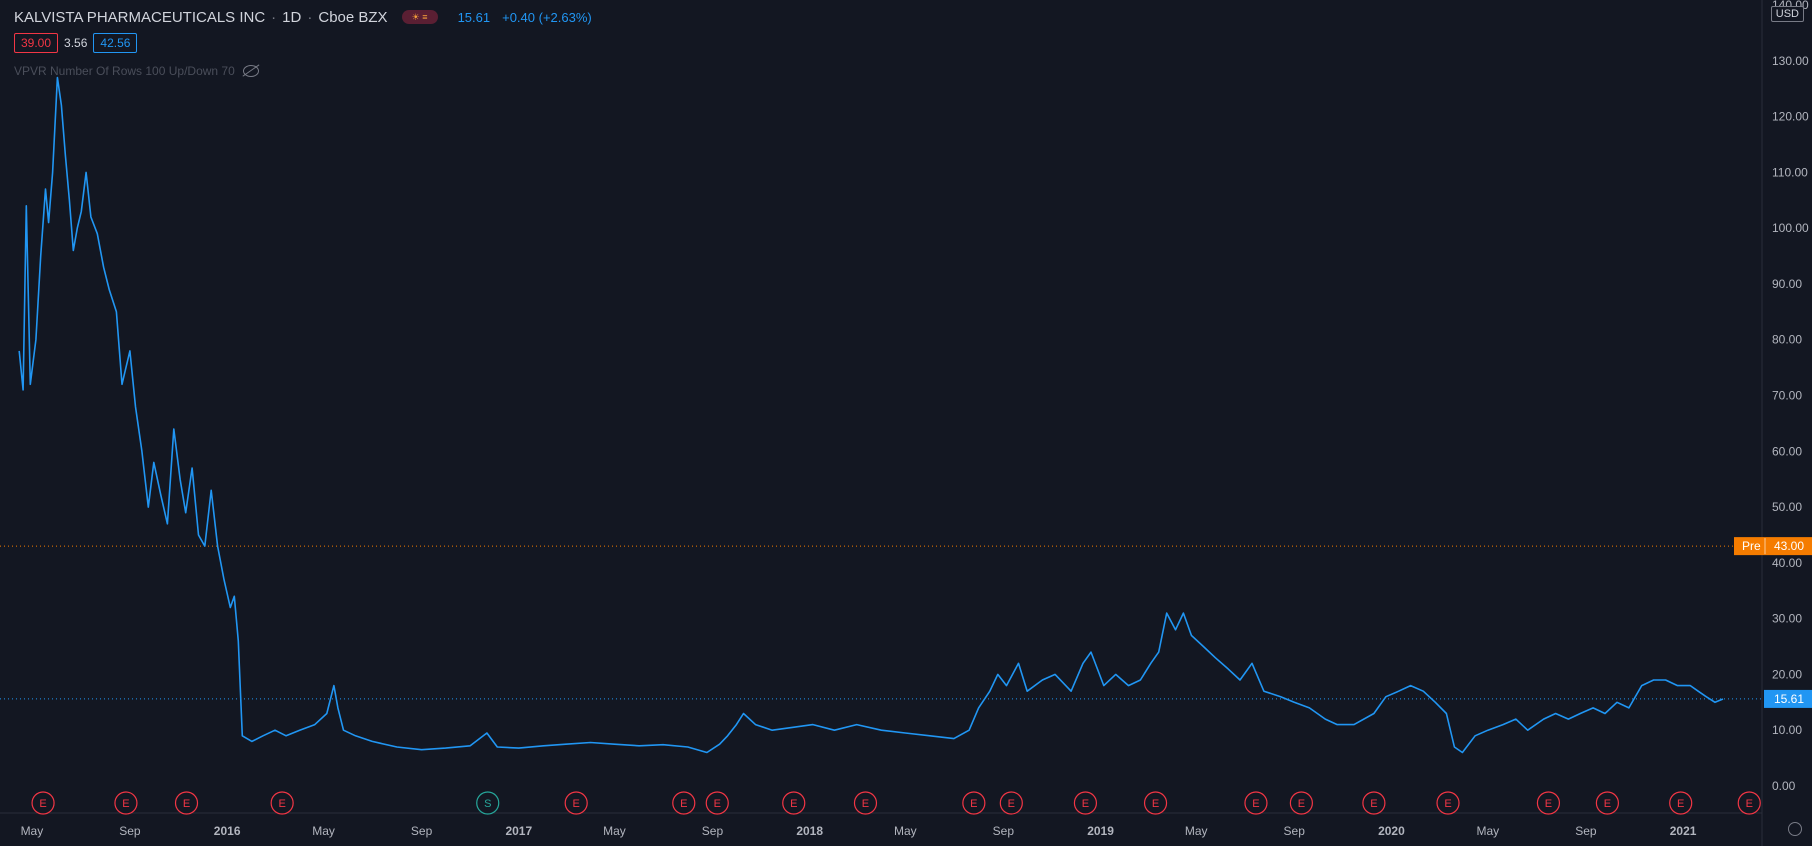 The width and height of the screenshot is (1812, 846). Describe the element at coordinates (547, 17) in the screenshot. I see `price-change: +0.40 (+2.63%)` at that location.